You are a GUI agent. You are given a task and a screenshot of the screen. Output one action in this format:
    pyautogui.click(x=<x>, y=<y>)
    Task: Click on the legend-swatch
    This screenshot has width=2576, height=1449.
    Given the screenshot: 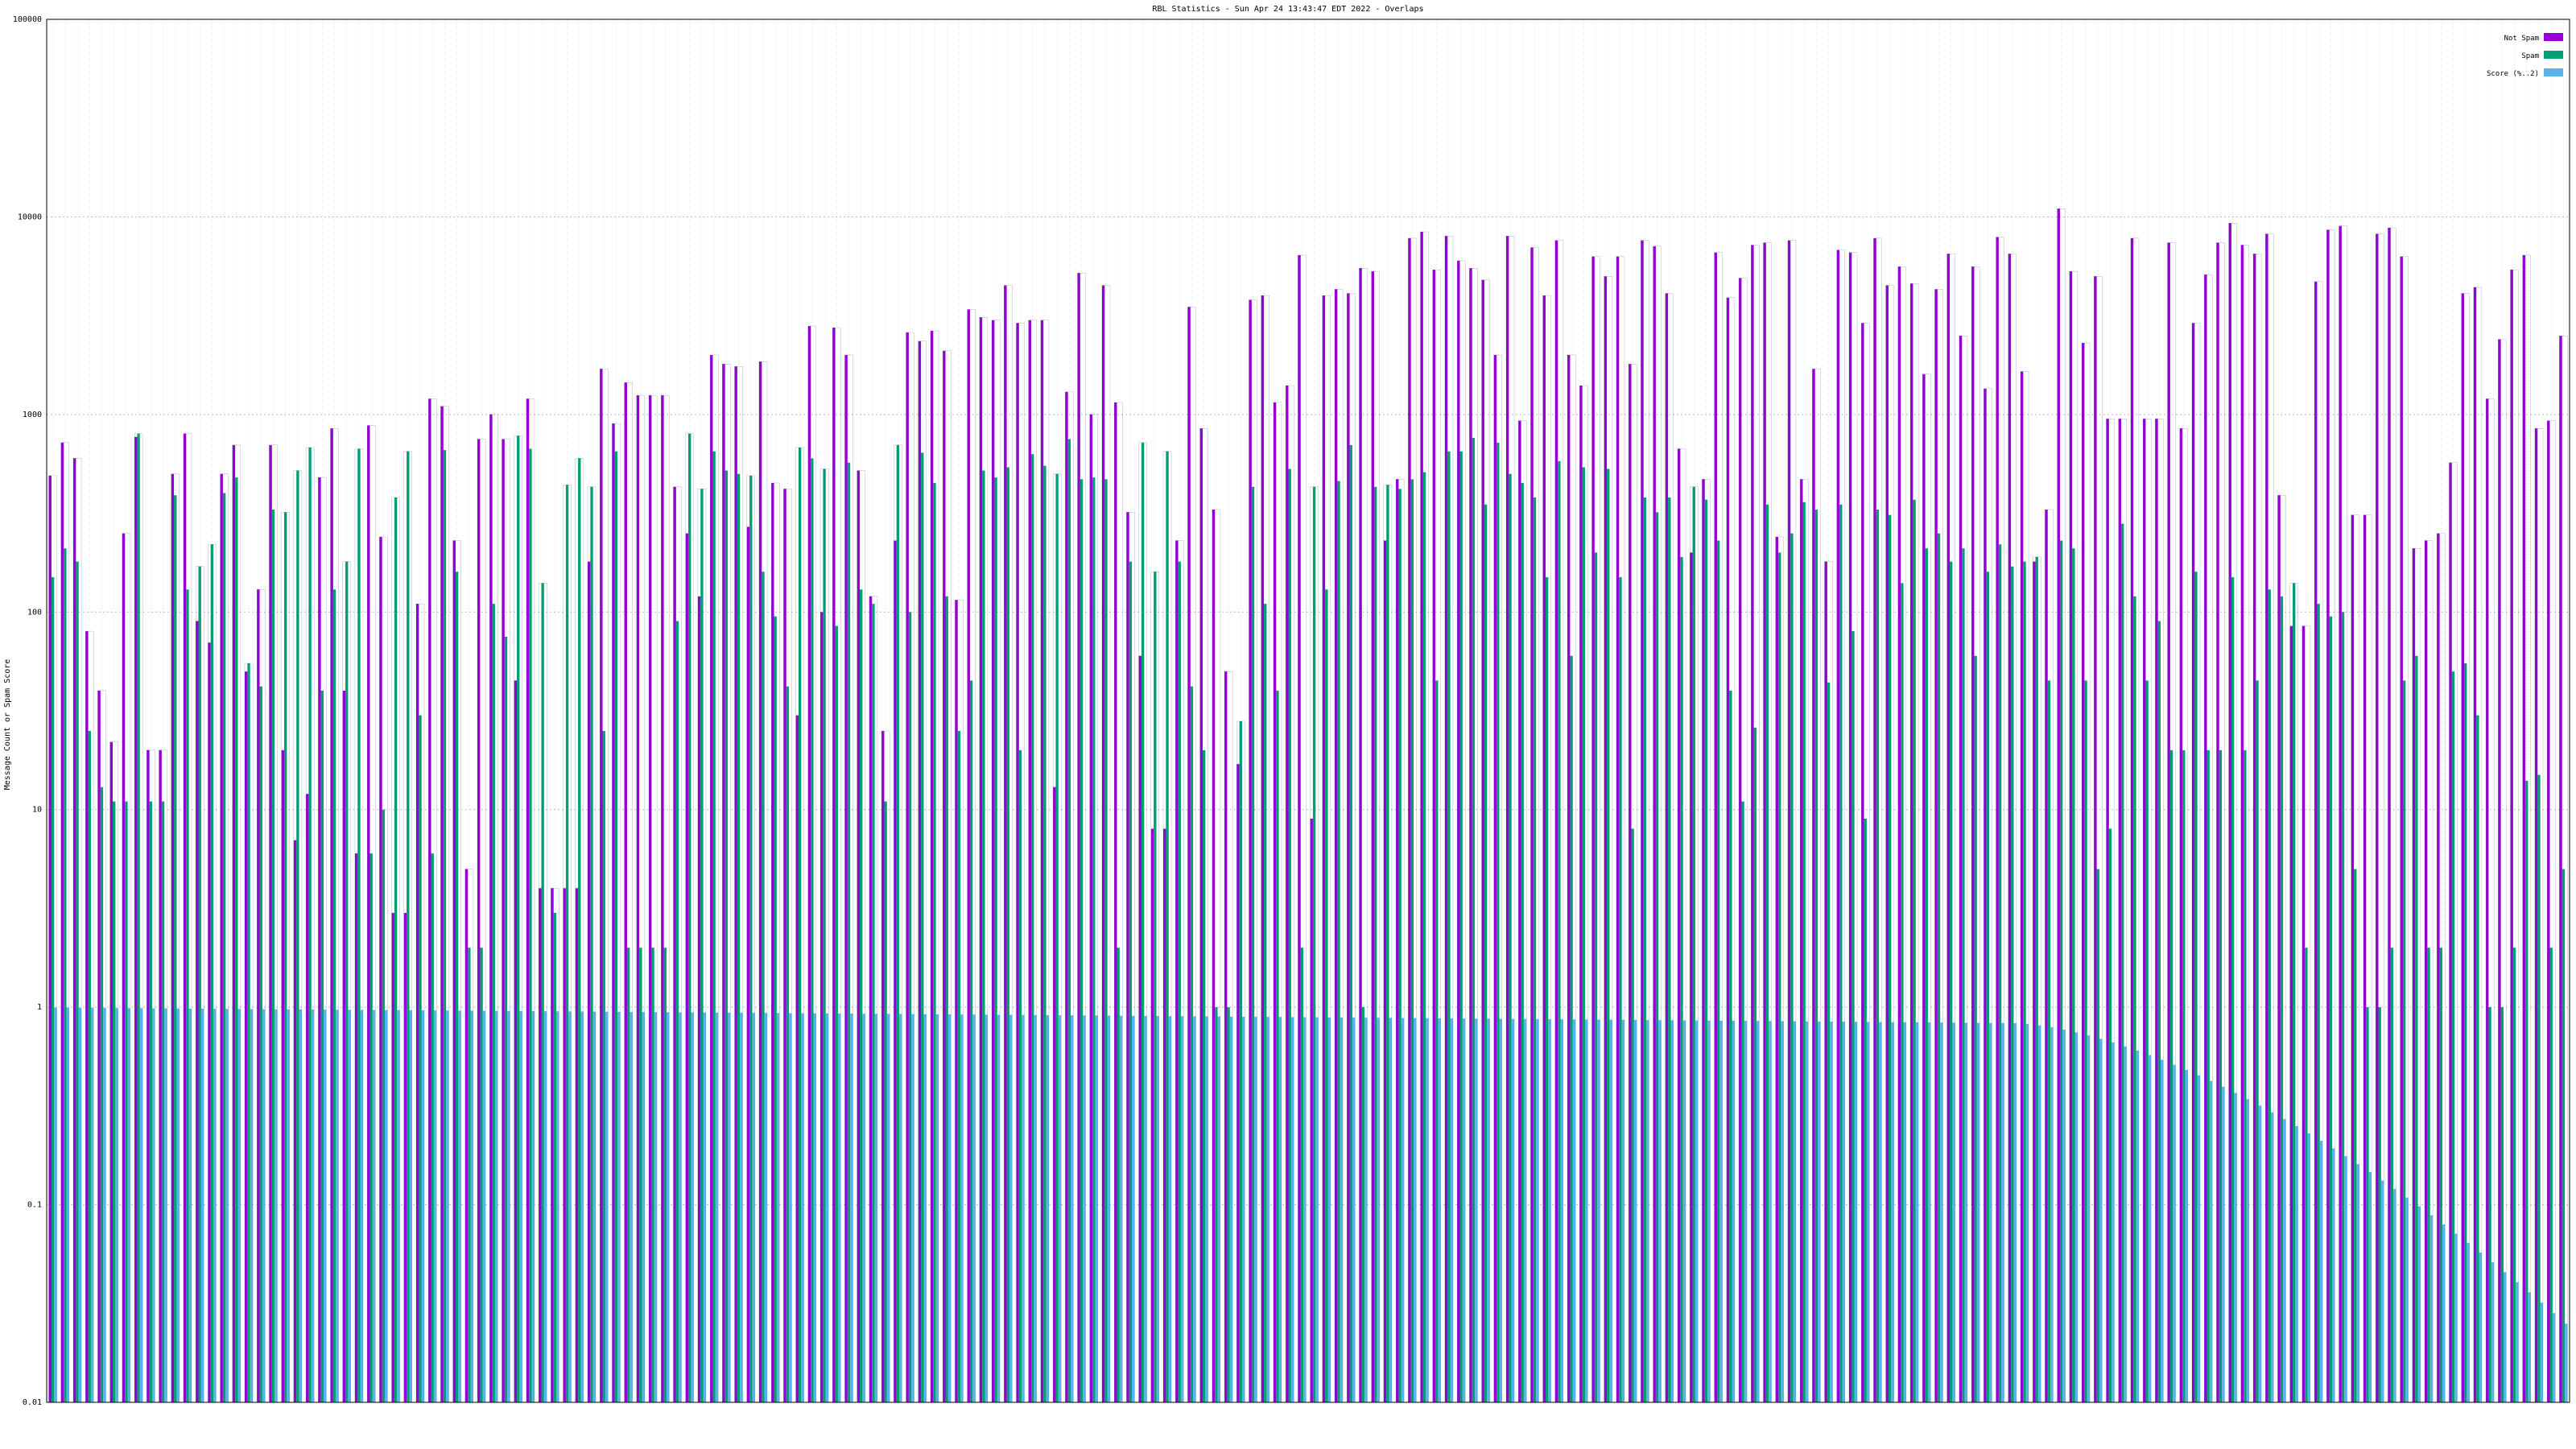 What is the action you would take?
    pyautogui.click(x=2553, y=37)
    